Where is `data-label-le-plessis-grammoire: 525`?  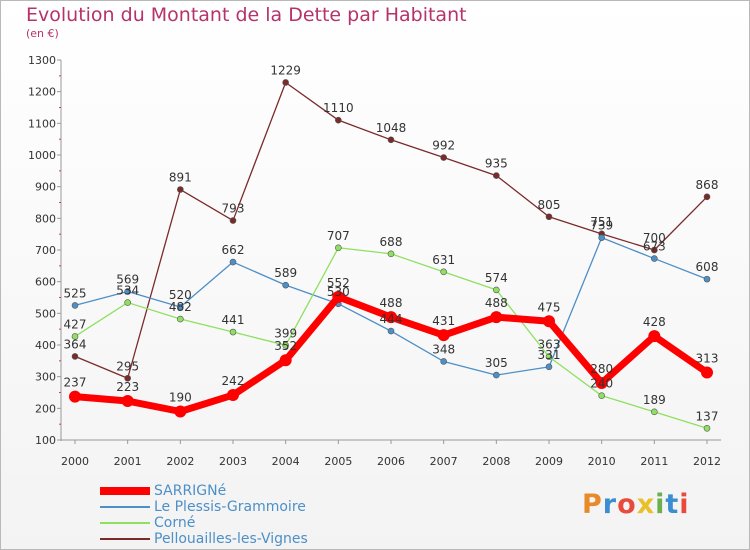
data-label-le-plessis-grammoire: 525 is located at coordinates (75, 293).